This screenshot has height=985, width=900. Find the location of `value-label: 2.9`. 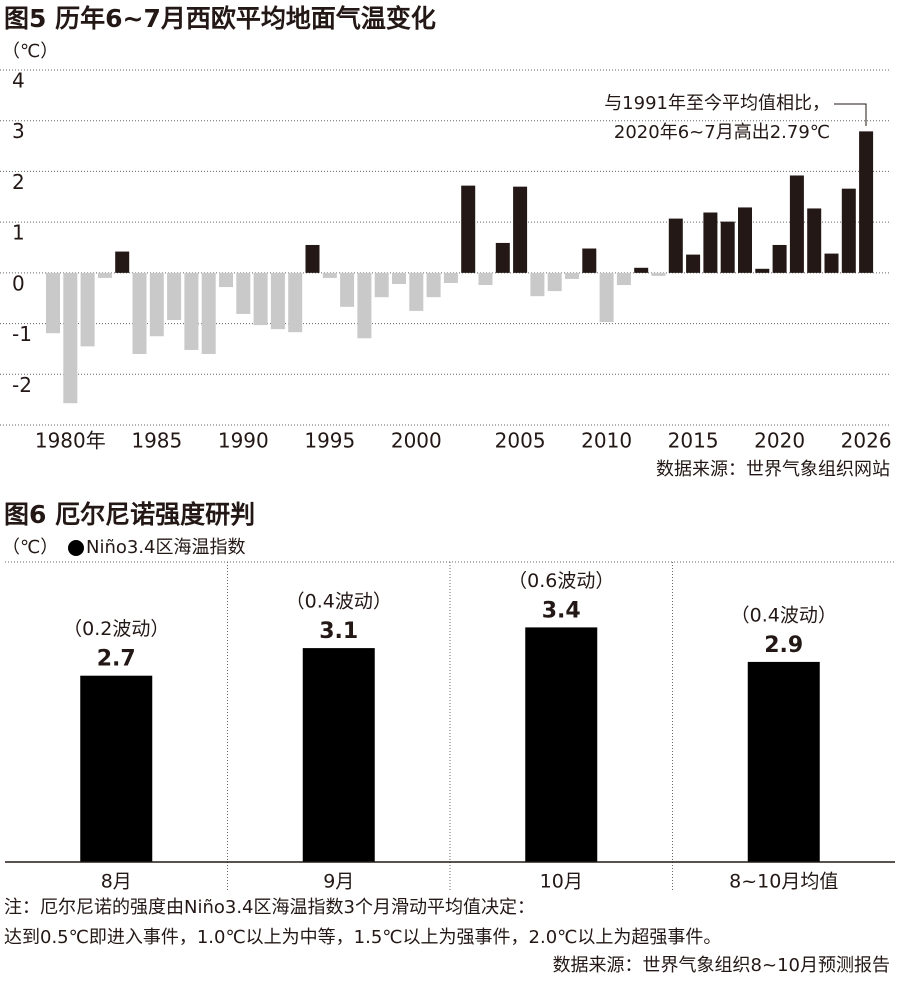

value-label: 2.9 is located at coordinates (783, 645).